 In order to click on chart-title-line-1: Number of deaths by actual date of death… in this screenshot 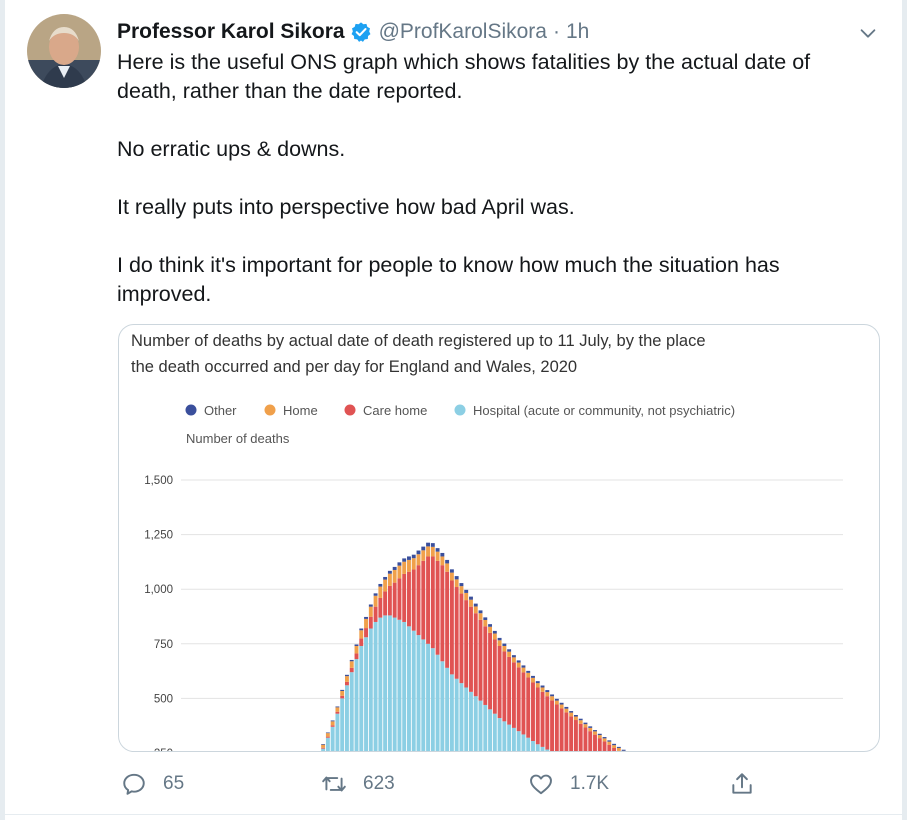, I will do `click(418, 341)`.